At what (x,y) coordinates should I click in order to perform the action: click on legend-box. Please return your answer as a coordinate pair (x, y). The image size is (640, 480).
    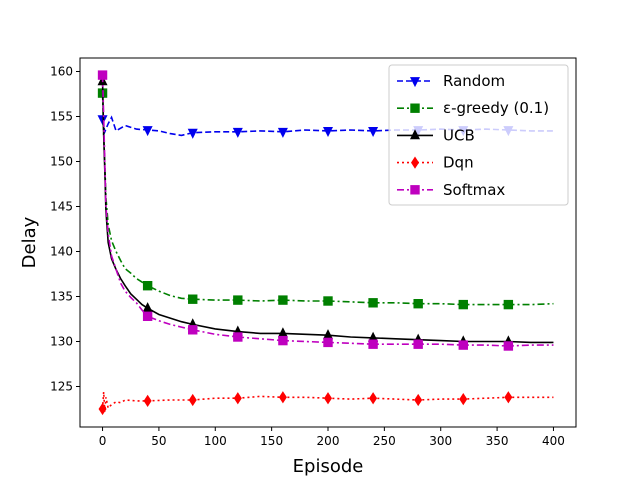
    Looking at the image, I should click on (478, 135).